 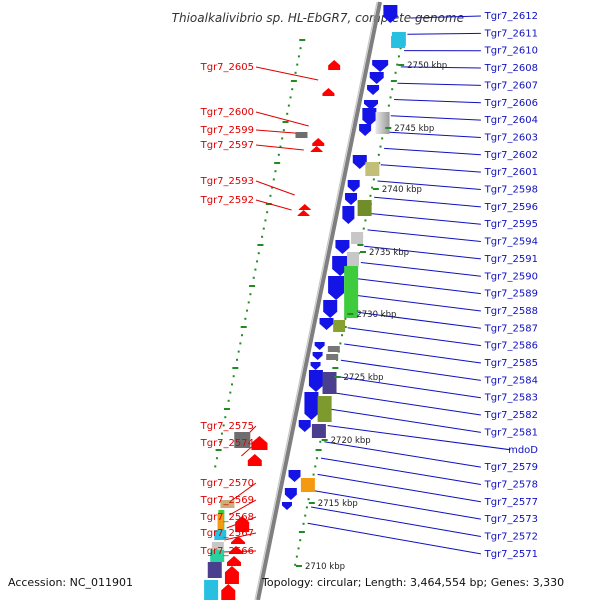 What do you see at coordinates (511, 68) in the screenshot?
I see `gene-label-right: Tgr7_2608` at bounding box center [511, 68].